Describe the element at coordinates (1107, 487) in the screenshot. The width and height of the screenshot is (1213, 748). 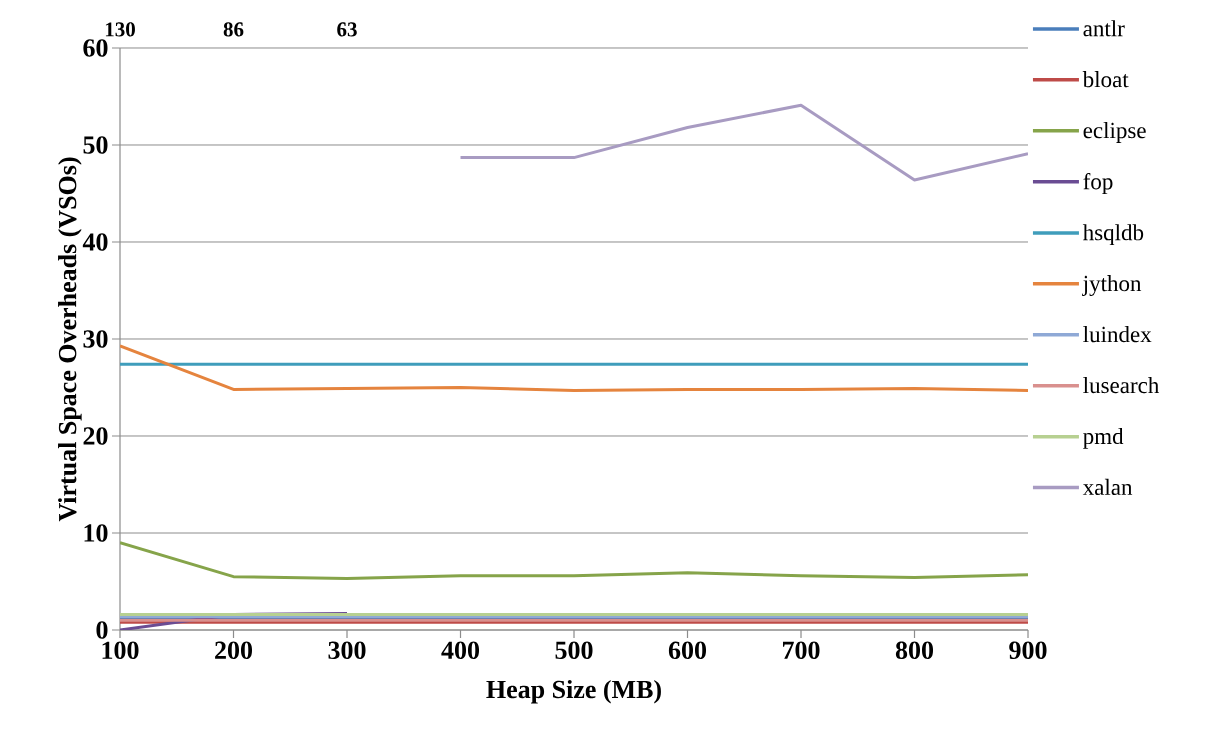
I see `legend-label: xalan` at that location.